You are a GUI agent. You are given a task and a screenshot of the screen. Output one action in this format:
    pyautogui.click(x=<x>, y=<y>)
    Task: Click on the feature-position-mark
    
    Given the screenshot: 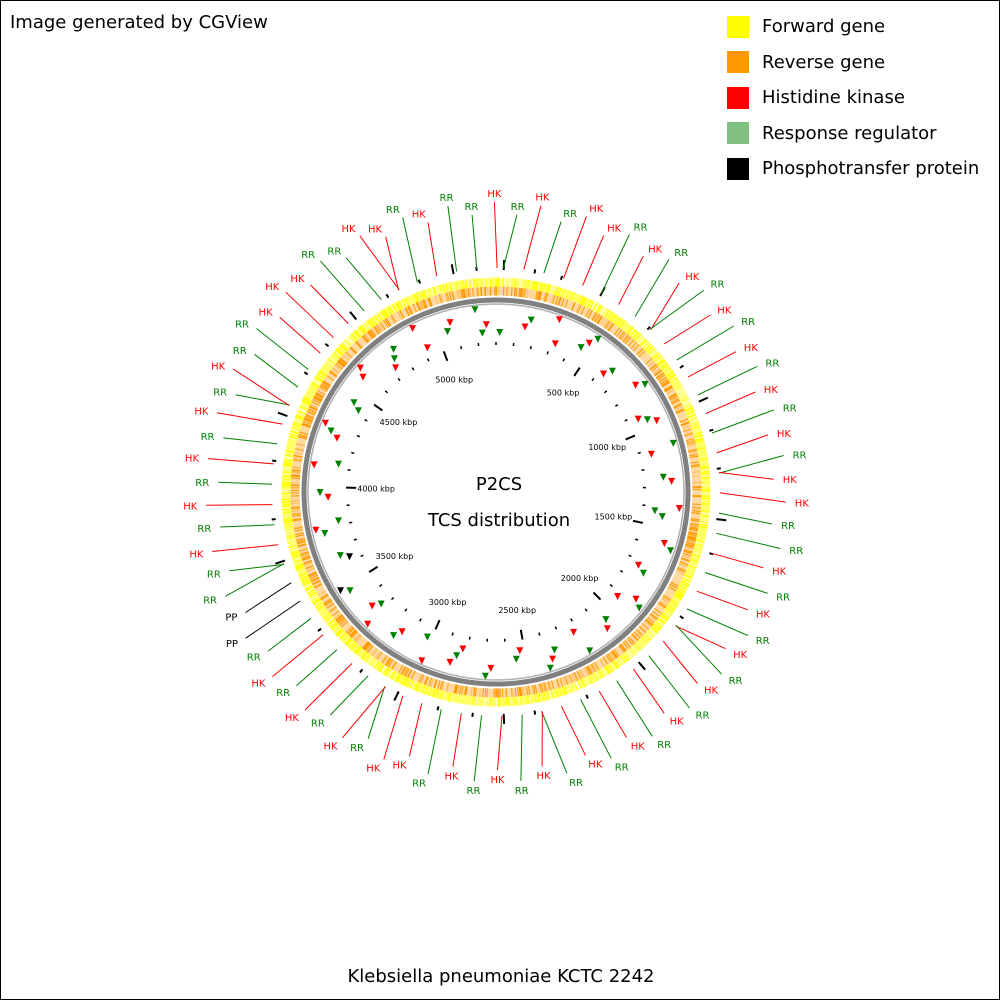 What is the action you would take?
    pyautogui.click(x=438, y=708)
    